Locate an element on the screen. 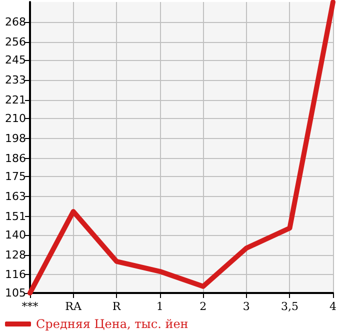 The image size is (345, 335). y-tick-label: 116 is located at coordinates (15, 275).